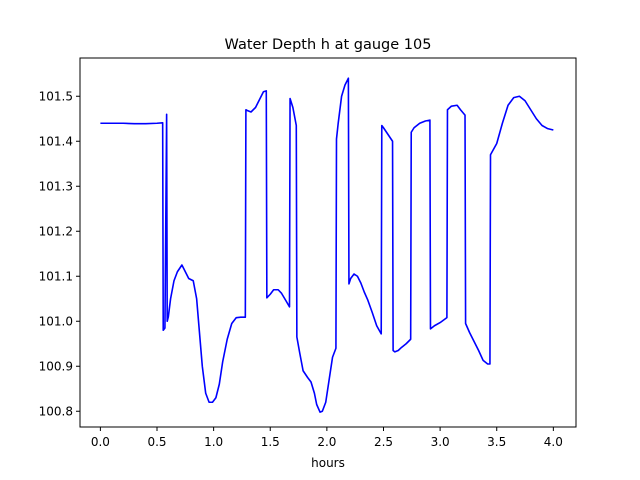  Describe the element at coordinates (440, 442) in the screenshot. I see `x-tick-label: 3.0` at that location.